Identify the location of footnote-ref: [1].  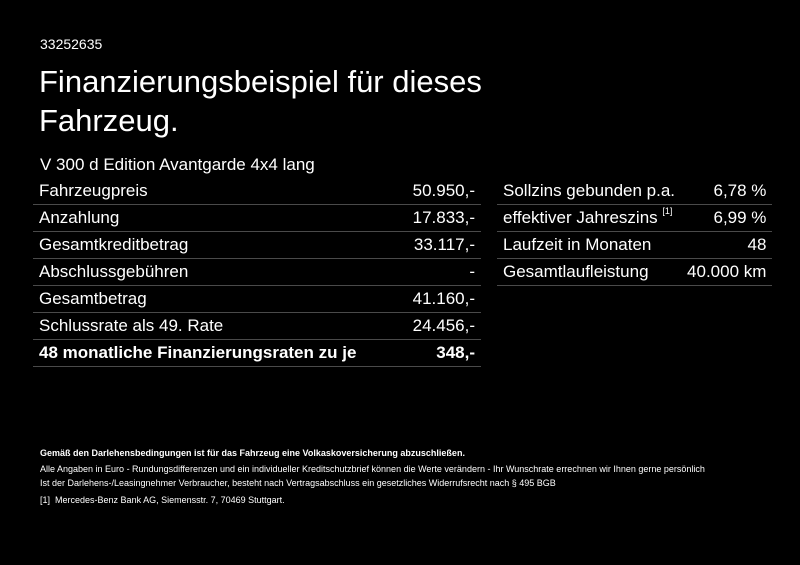
(667, 211).